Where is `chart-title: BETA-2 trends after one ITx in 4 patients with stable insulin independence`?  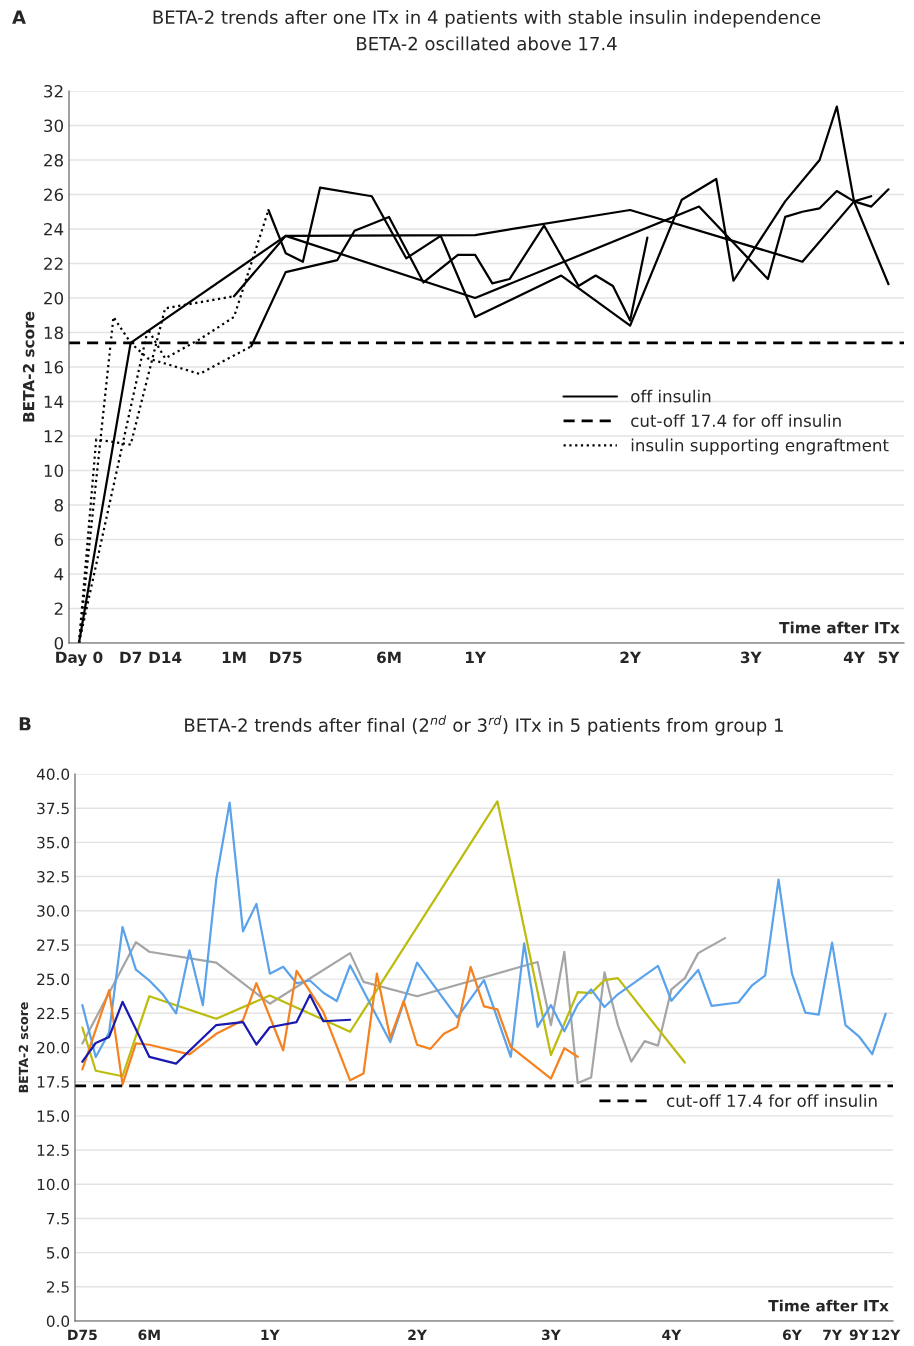 chart-title: BETA-2 trends after one ITx in 4 patients with stable insulin independence is located at coordinates (487, 19).